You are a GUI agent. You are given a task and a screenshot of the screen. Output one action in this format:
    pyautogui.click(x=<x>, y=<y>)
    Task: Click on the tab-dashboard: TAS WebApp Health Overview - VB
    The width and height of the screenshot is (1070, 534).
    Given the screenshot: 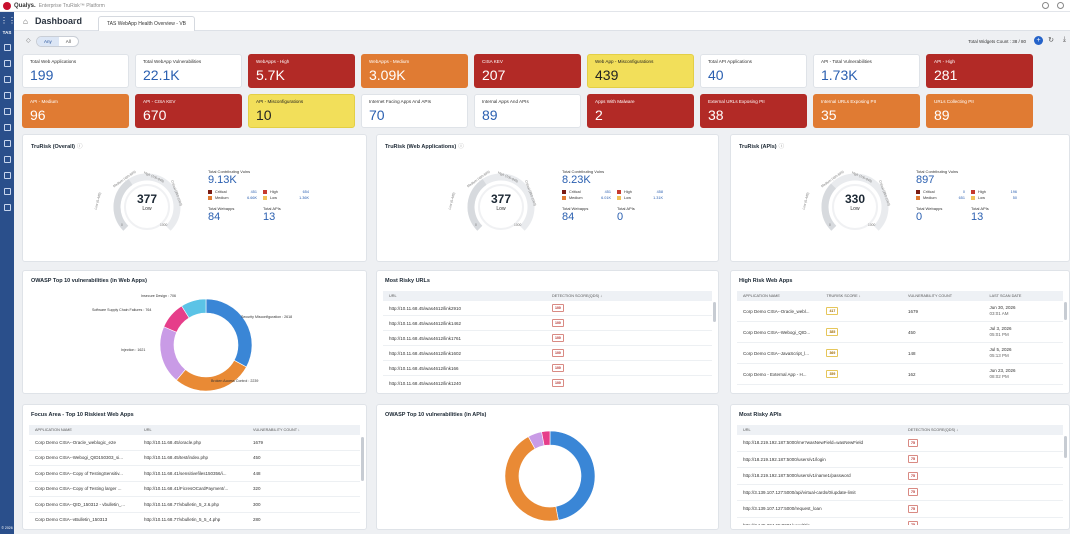 What is the action you would take?
    pyautogui.click(x=147, y=23)
    